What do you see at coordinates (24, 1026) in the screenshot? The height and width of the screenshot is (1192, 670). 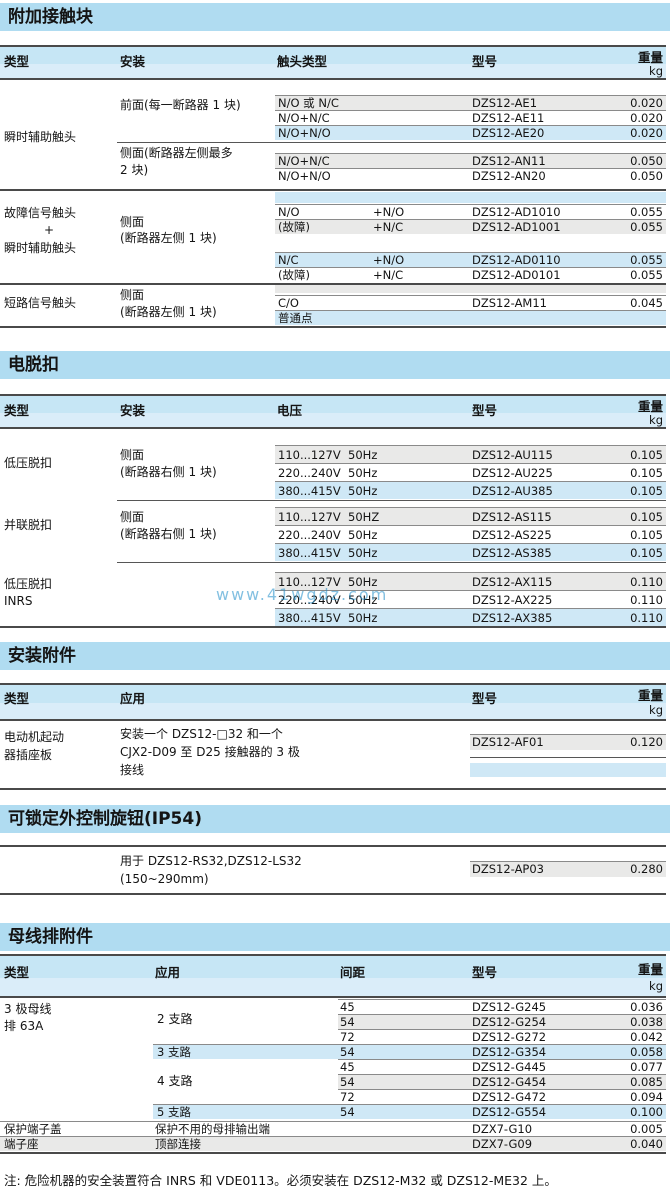 I see `type-label: 排 63A` at bounding box center [24, 1026].